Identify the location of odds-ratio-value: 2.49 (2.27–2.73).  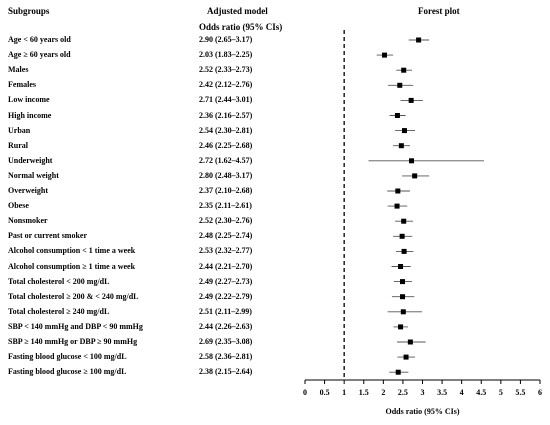
(226, 281).